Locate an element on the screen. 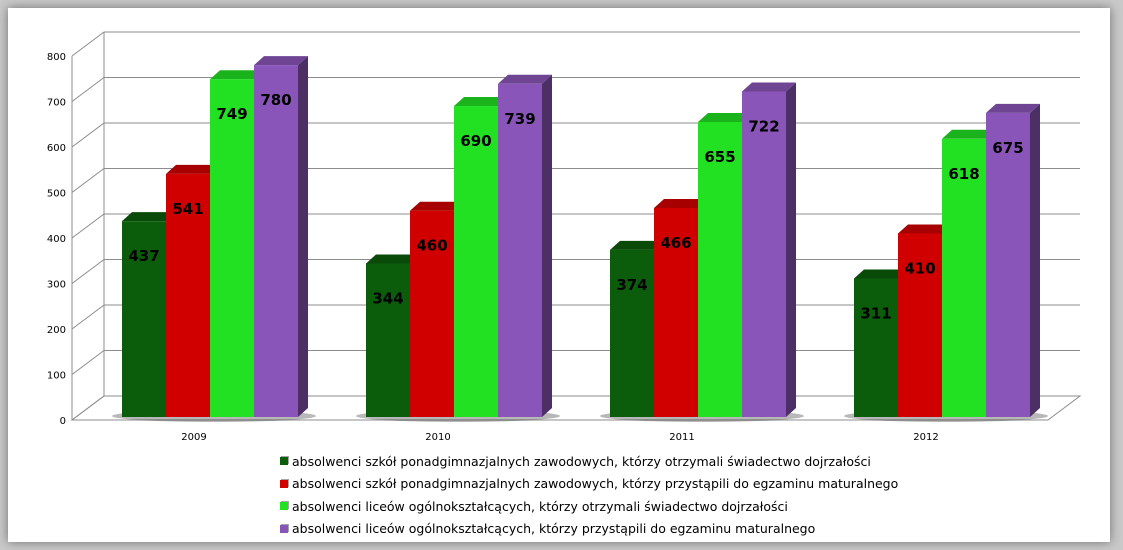  y-tick-label: 400 is located at coordinates (56, 239).